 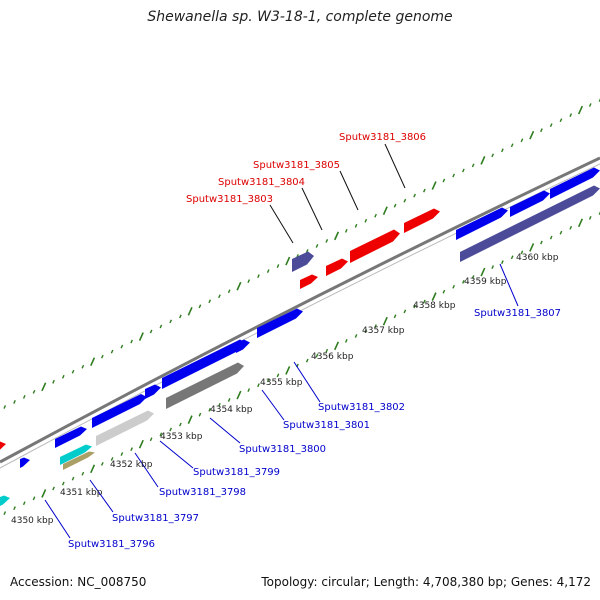 I want to click on gene-sputw3181-3802-arrow, so click(x=280, y=323).